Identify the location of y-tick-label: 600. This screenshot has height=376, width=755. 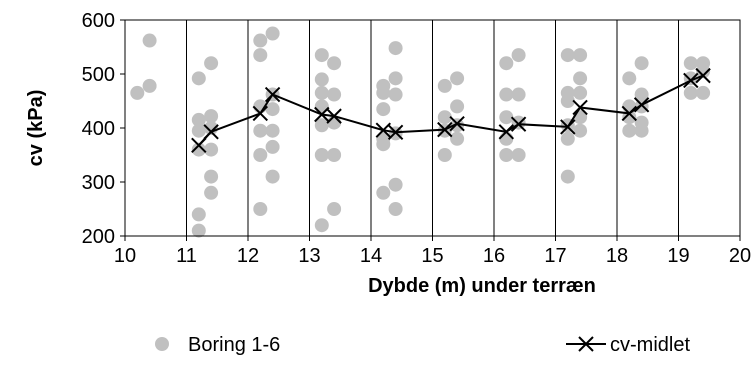
(98, 21).